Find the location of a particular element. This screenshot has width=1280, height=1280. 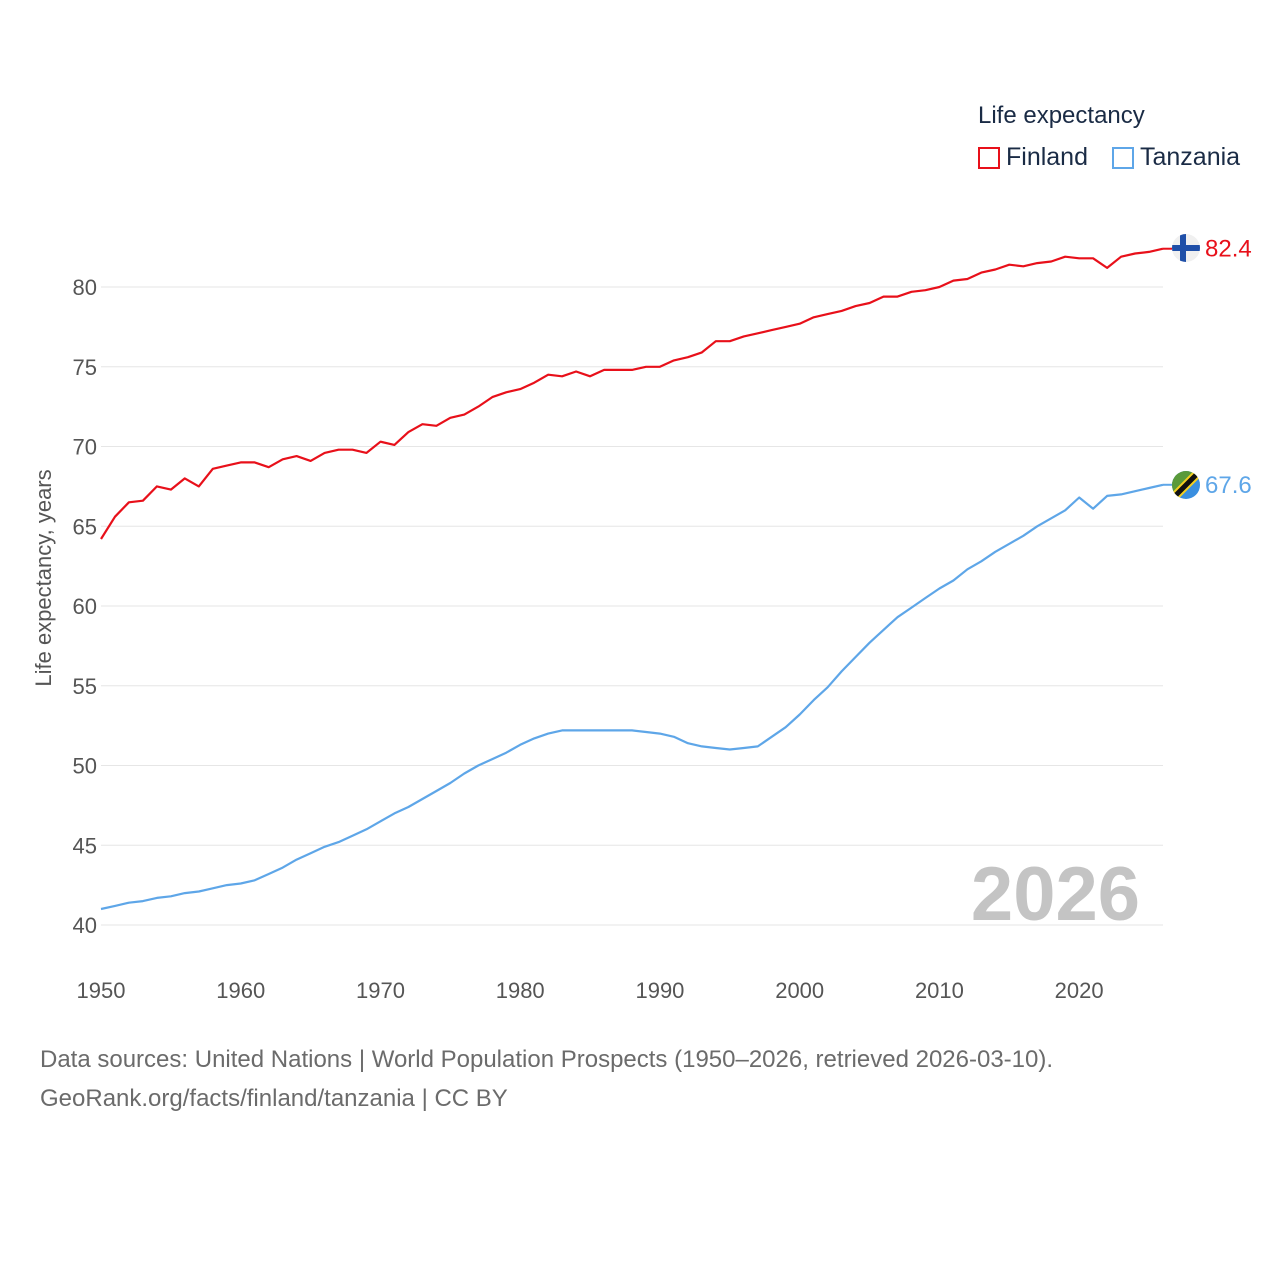

legend-item-tanzania: Tanzania is located at coordinates (1176, 157).